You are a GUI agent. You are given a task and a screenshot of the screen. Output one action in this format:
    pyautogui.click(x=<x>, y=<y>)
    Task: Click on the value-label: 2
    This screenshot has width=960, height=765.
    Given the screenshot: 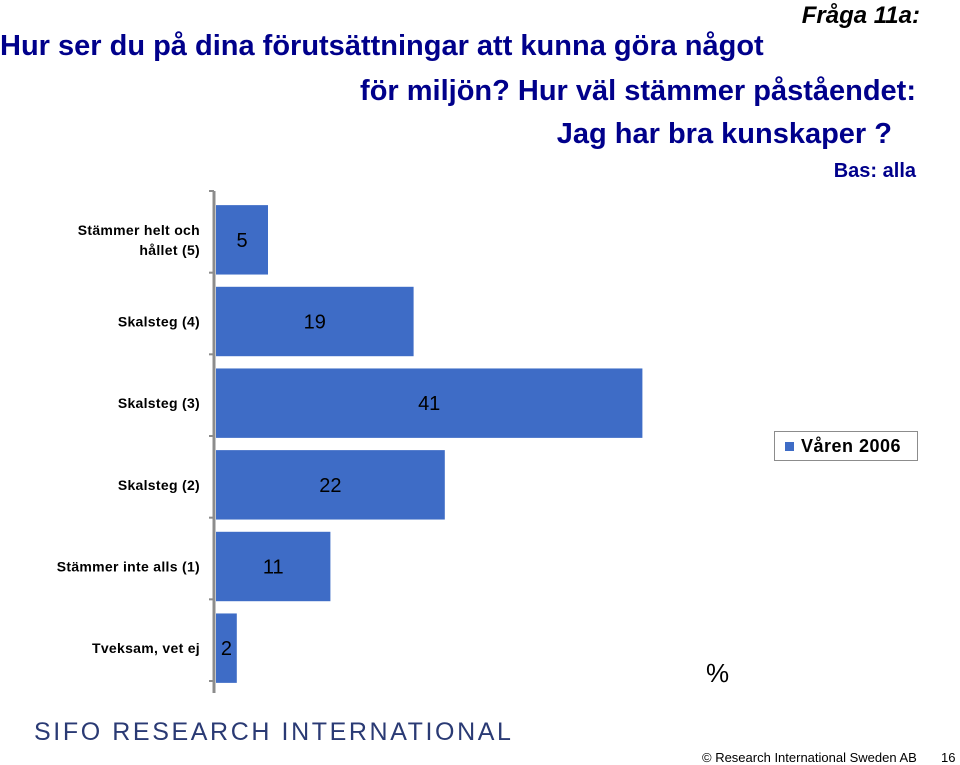 What is the action you would take?
    pyautogui.click(x=226, y=649)
    